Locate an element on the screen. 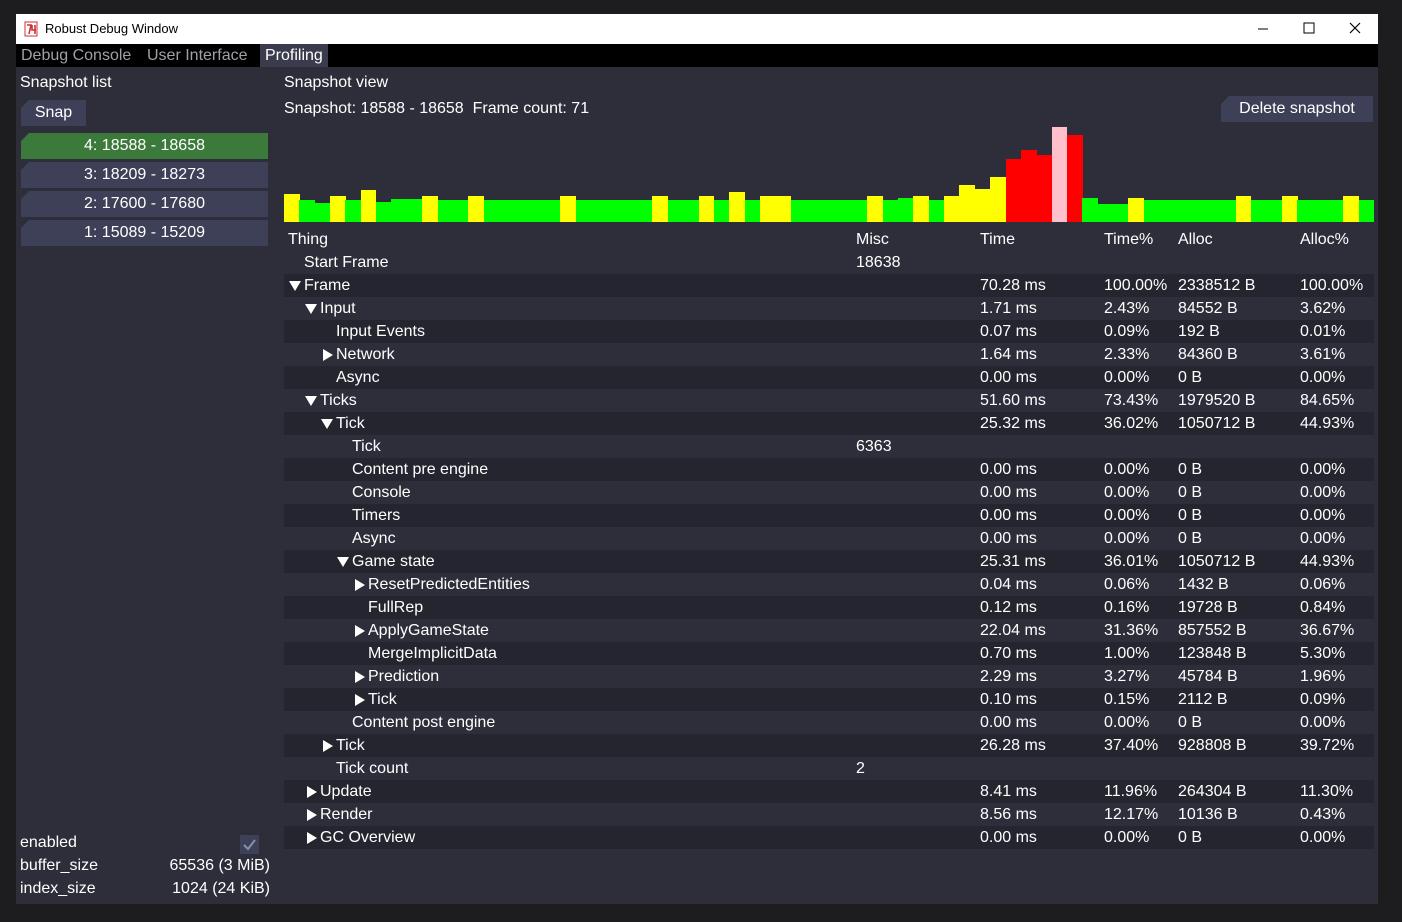 The width and height of the screenshot is (1402, 922). snap-button: Snap is located at coordinates (53, 113).